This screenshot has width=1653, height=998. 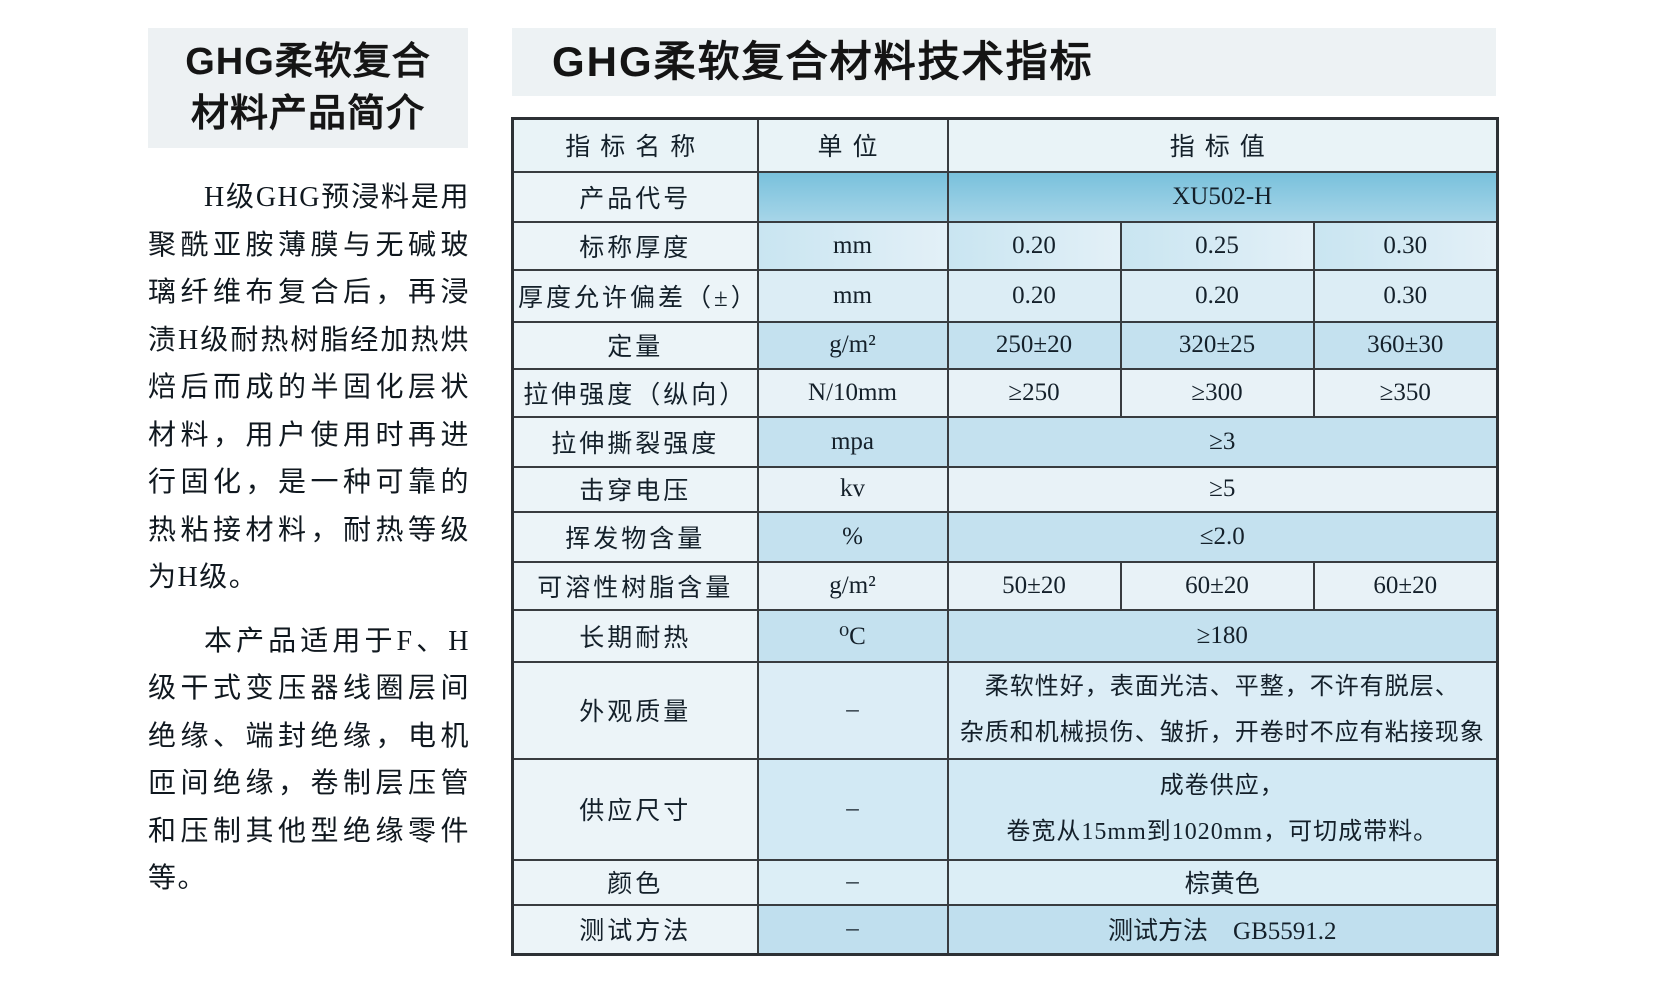 I want to click on cell-value: XU502-H, so click(x=1222, y=196).